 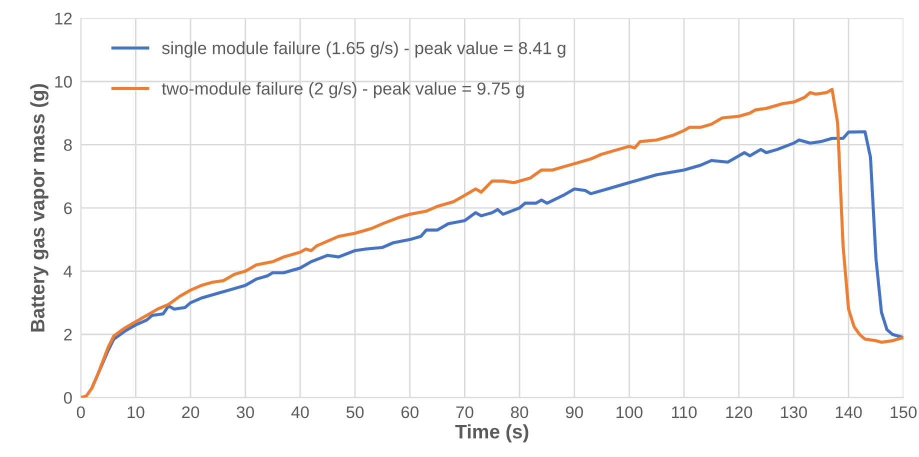 I want to click on x-tick-label: 50, so click(x=355, y=412).